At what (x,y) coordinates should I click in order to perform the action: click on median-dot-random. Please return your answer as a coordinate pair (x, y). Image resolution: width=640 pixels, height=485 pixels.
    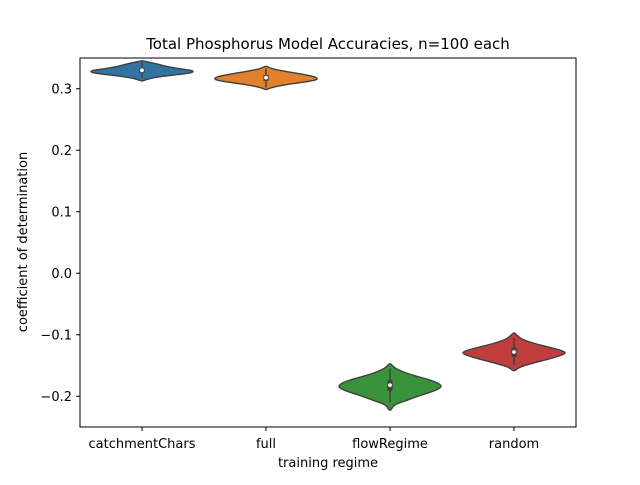
    Looking at the image, I should click on (514, 352).